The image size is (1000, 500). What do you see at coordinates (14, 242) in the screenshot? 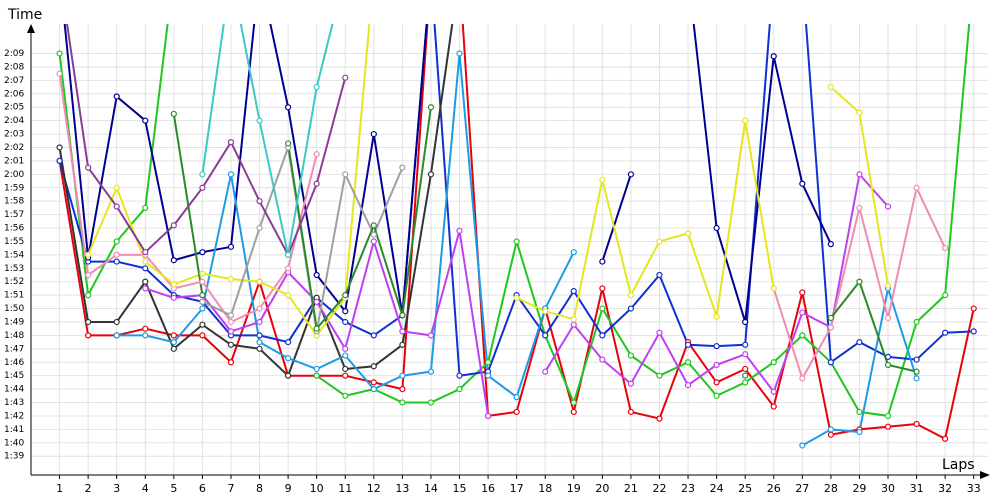
I see `y-tick-label: 1:55` at bounding box center [14, 242].